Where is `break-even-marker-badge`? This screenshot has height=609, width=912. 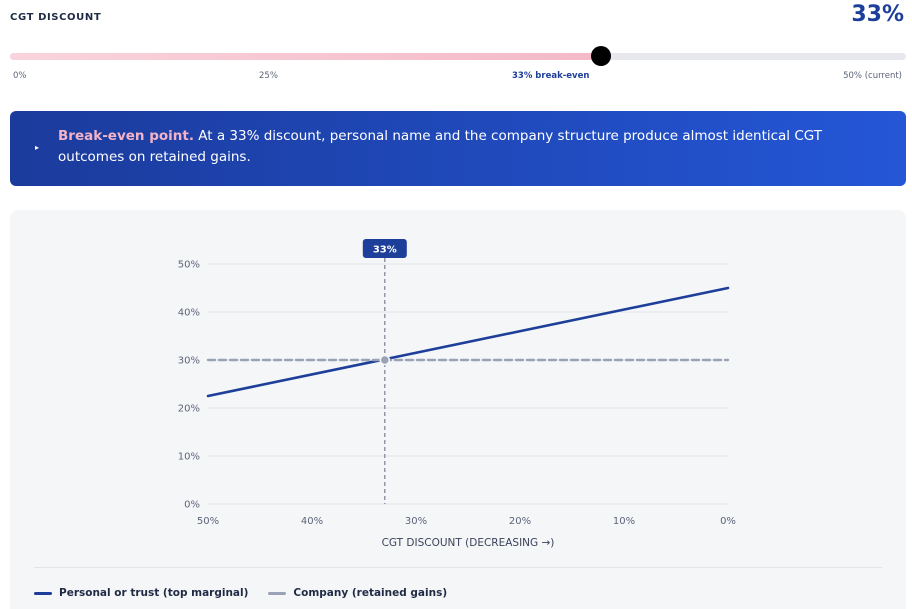 break-even-marker-badge is located at coordinates (384, 248).